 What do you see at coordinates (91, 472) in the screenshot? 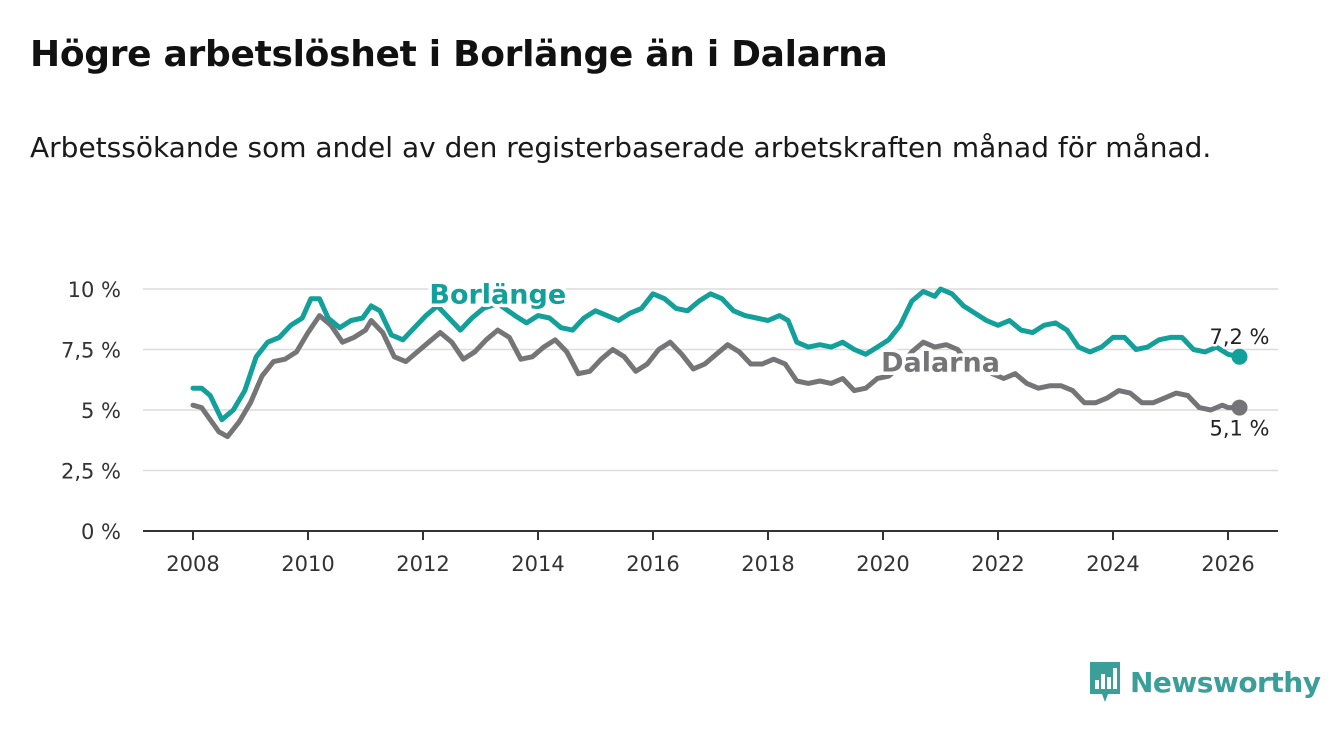
I see `y-tick-label: 2,5 %` at bounding box center [91, 472].